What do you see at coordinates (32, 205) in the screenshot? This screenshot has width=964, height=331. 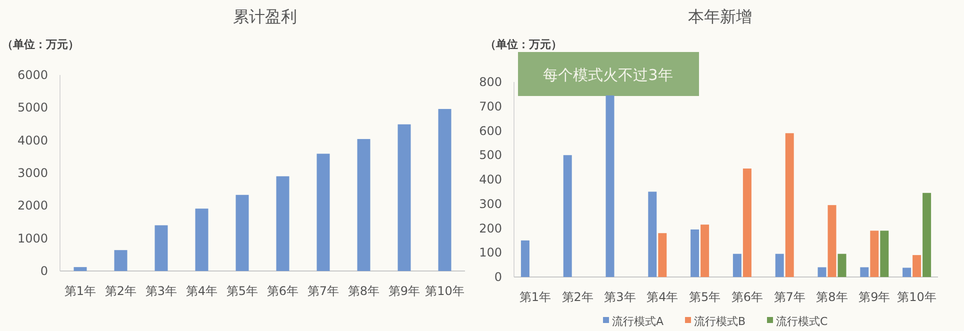 I see `y-tick-label: 2000` at bounding box center [32, 205].